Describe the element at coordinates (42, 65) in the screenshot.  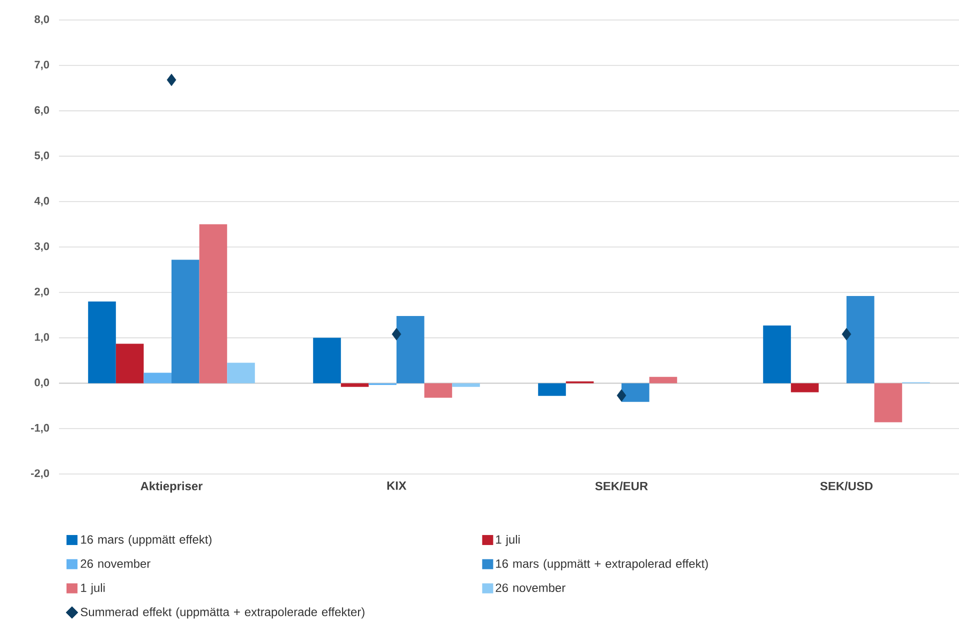
I see `y-tick-label: 7,0` at that location.